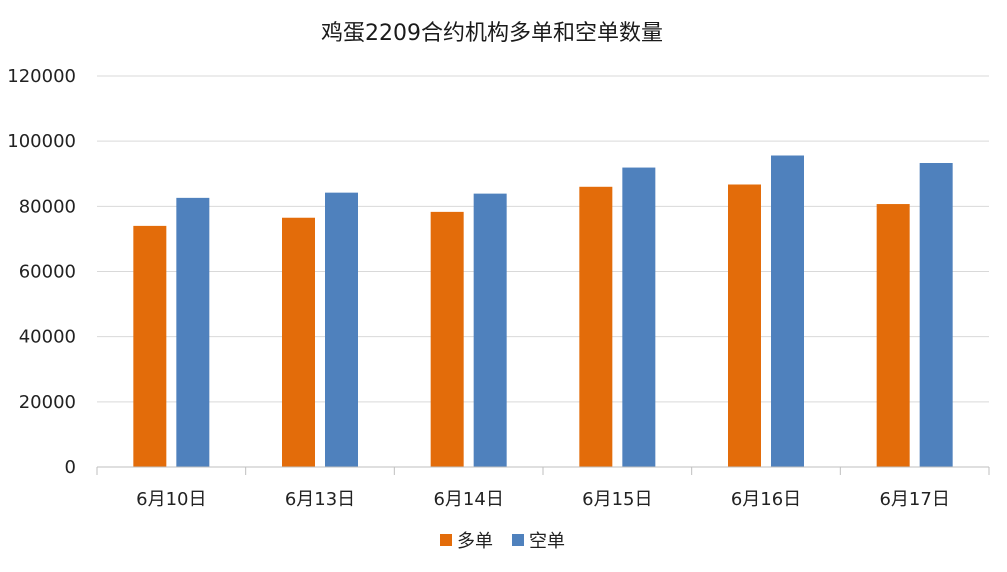  What do you see at coordinates (150, 346) in the screenshot?
I see `bar-多单-6月10日` at bounding box center [150, 346].